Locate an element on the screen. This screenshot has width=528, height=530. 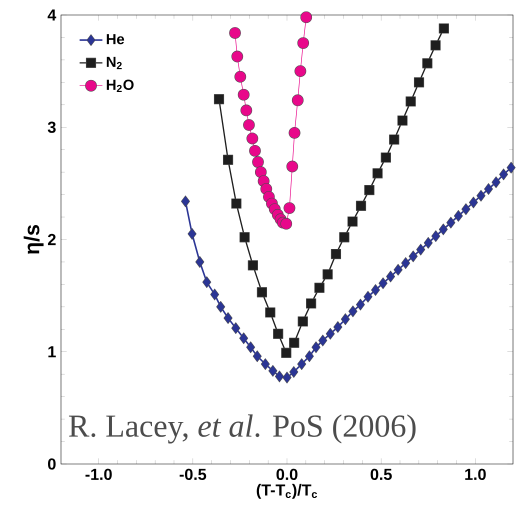
y-tick-label: 0 is located at coordinates (52, 464).